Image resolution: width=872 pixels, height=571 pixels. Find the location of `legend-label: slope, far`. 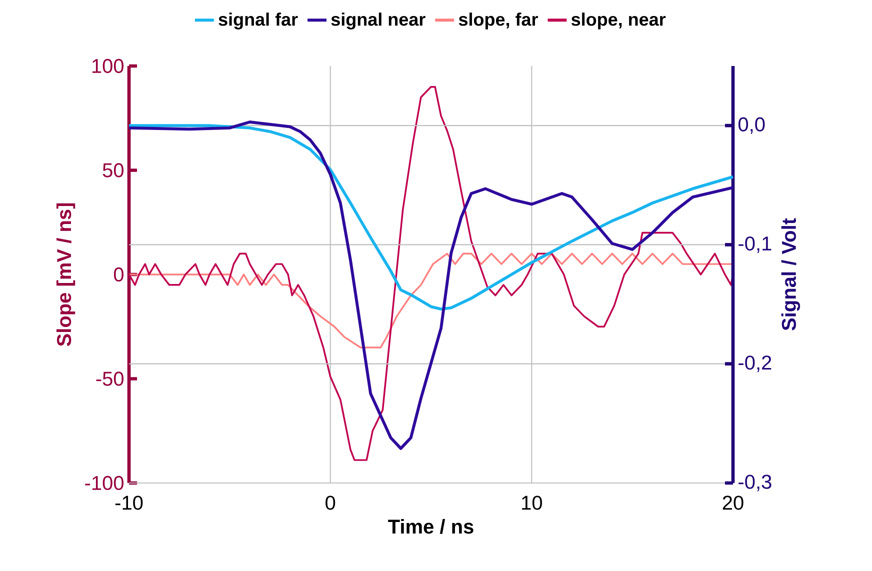

legend-label: slope, far is located at coordinates (498, 21).